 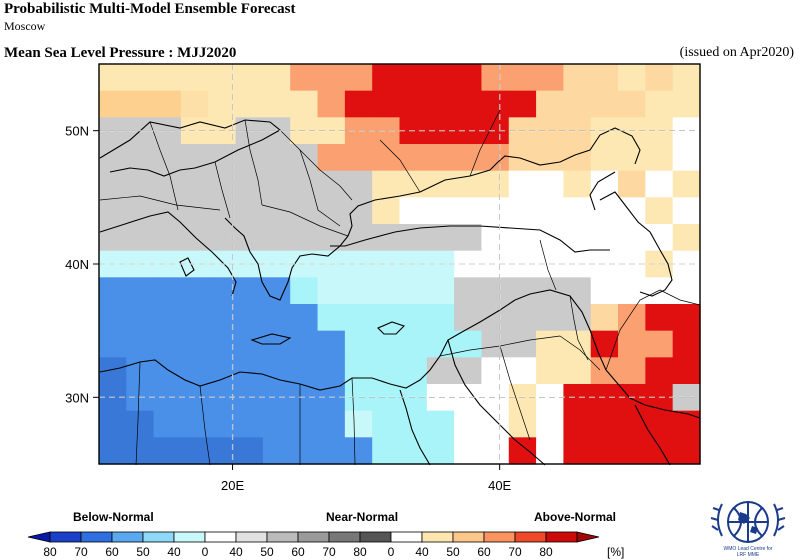 I want to click on legend-unit: [%], so click(x=615, y=552).